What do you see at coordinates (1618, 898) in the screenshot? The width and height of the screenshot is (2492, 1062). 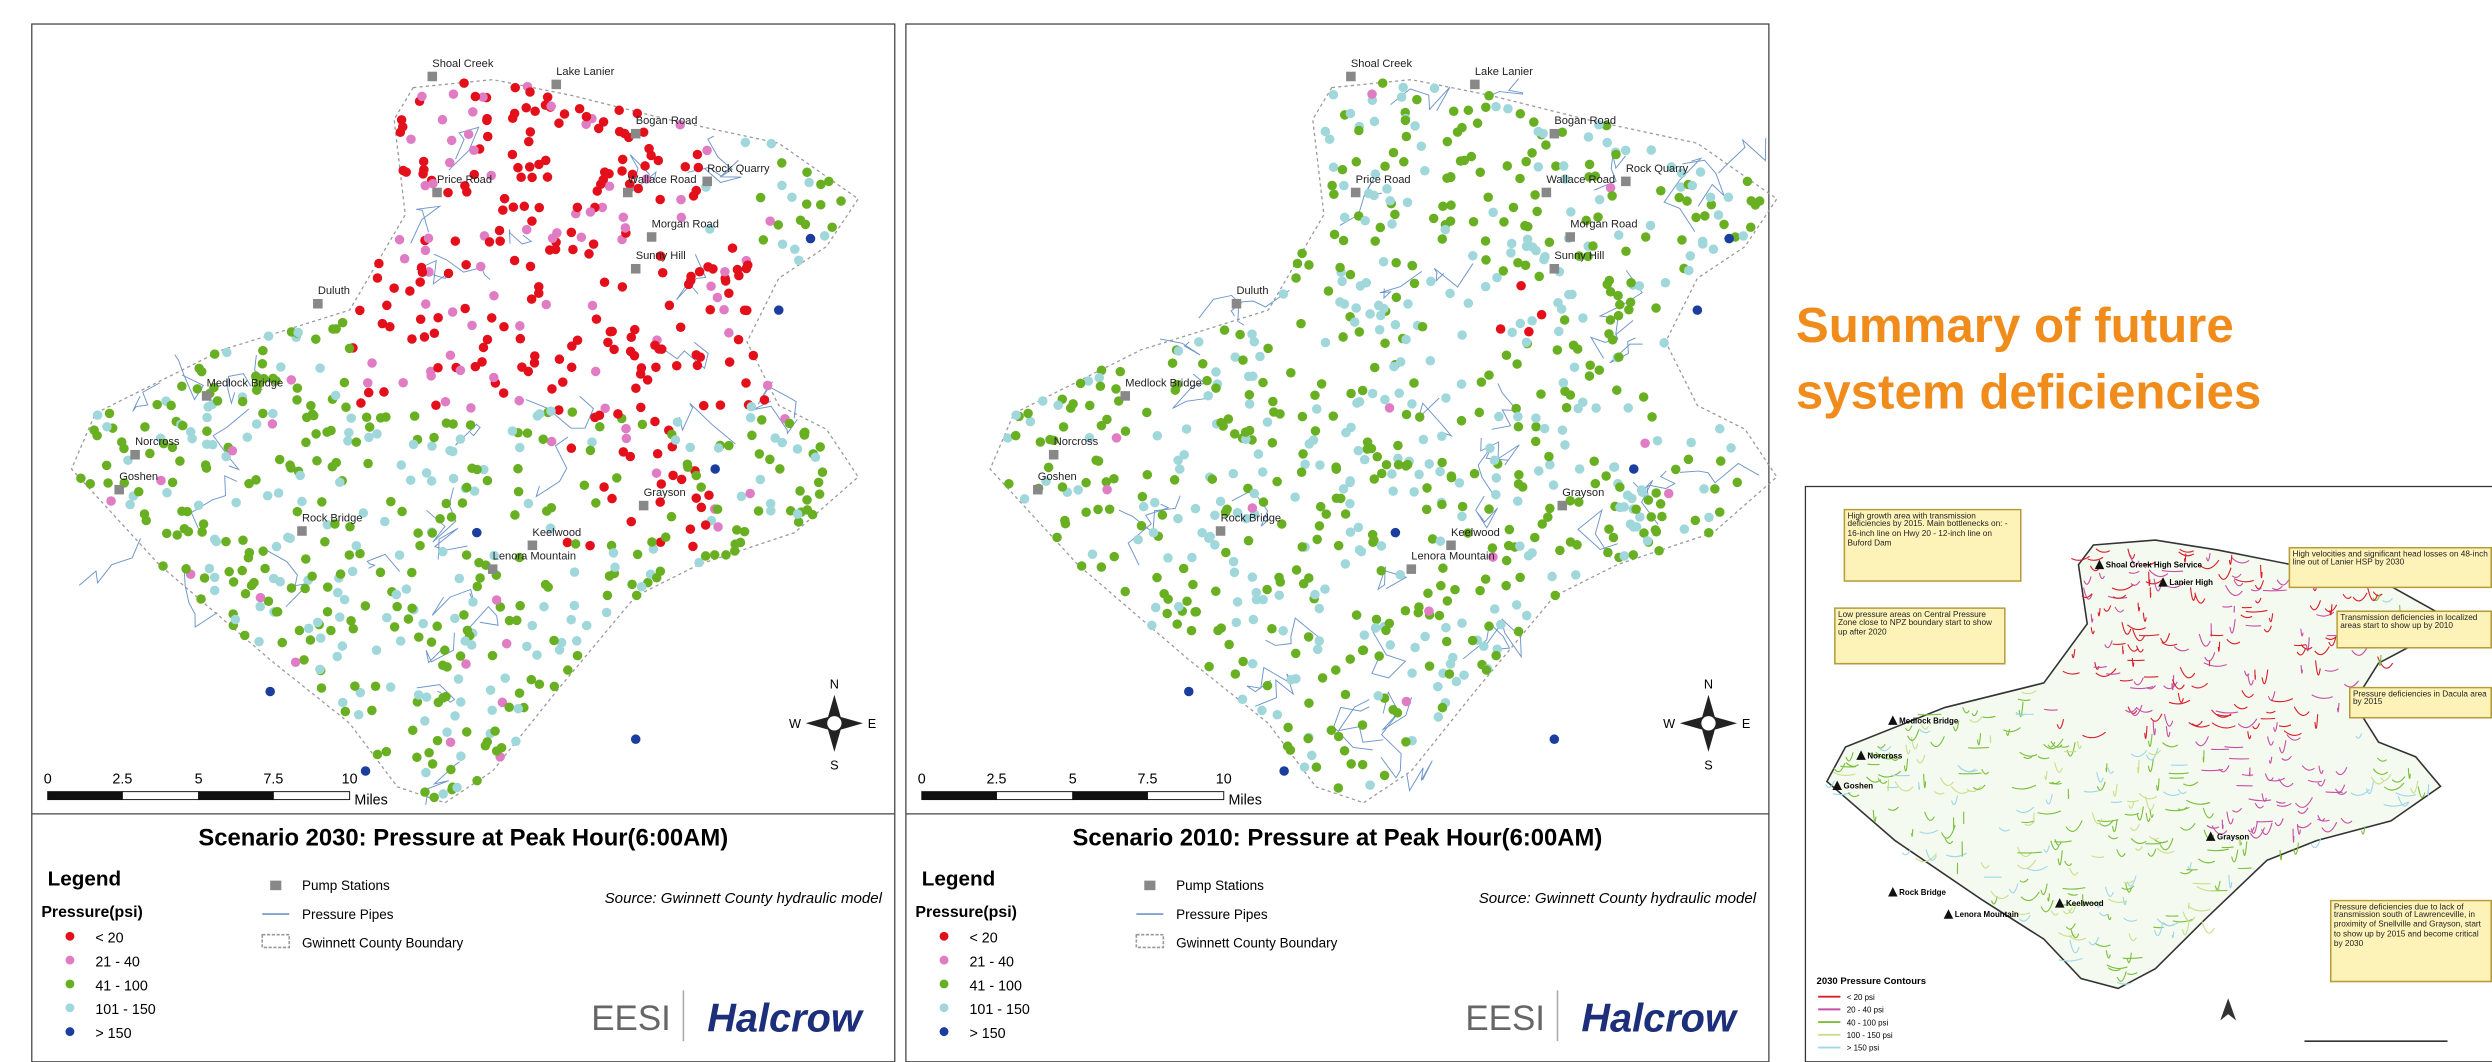 I see `source-note: Source: Gwinnett County hydraulic model` at bounding box center [1618, 898].